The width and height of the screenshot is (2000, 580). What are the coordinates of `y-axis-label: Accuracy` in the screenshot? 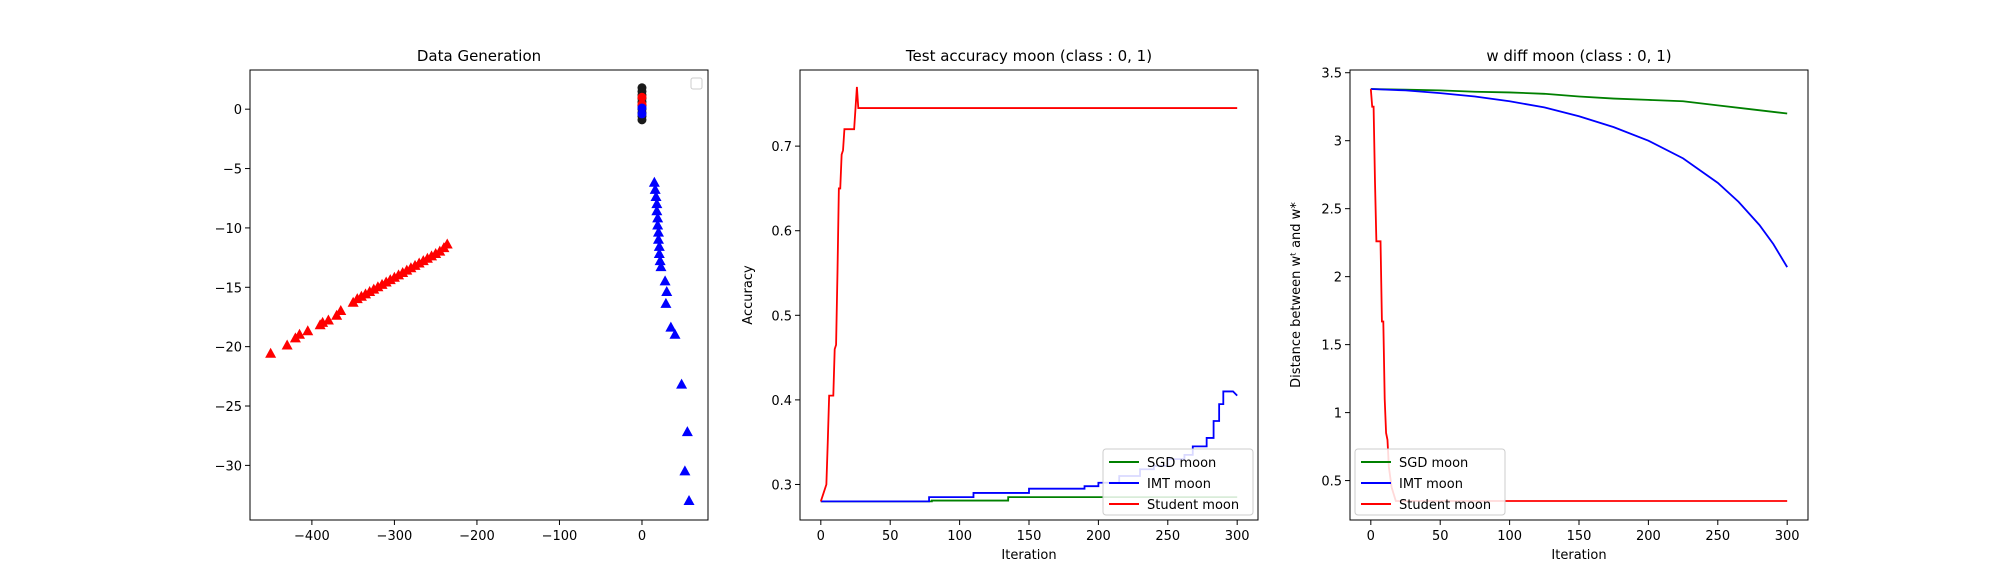 It's located at (748, 295).